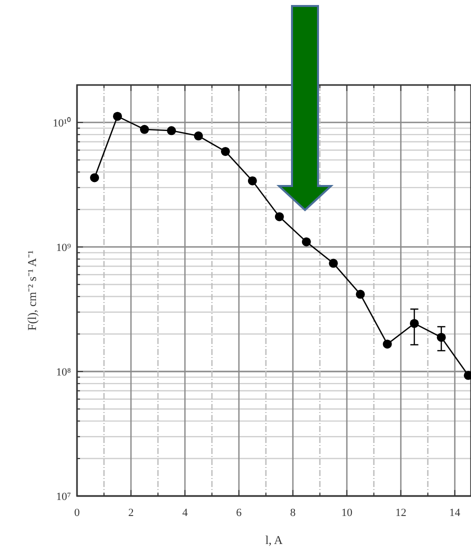 This screenshot has height=555, width=471. I want to click on x-tick-label: 12, so click(400, 513).